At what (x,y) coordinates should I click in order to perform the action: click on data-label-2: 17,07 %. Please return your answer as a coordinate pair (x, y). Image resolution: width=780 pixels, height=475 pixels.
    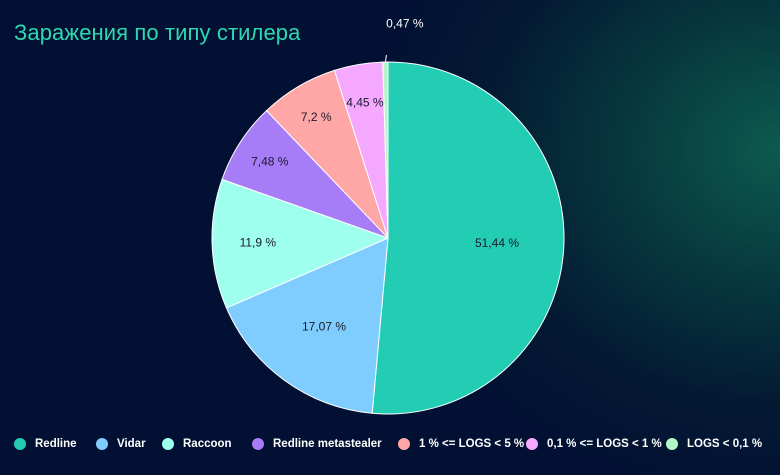
    Looking at the image, I should click on (324, 326).